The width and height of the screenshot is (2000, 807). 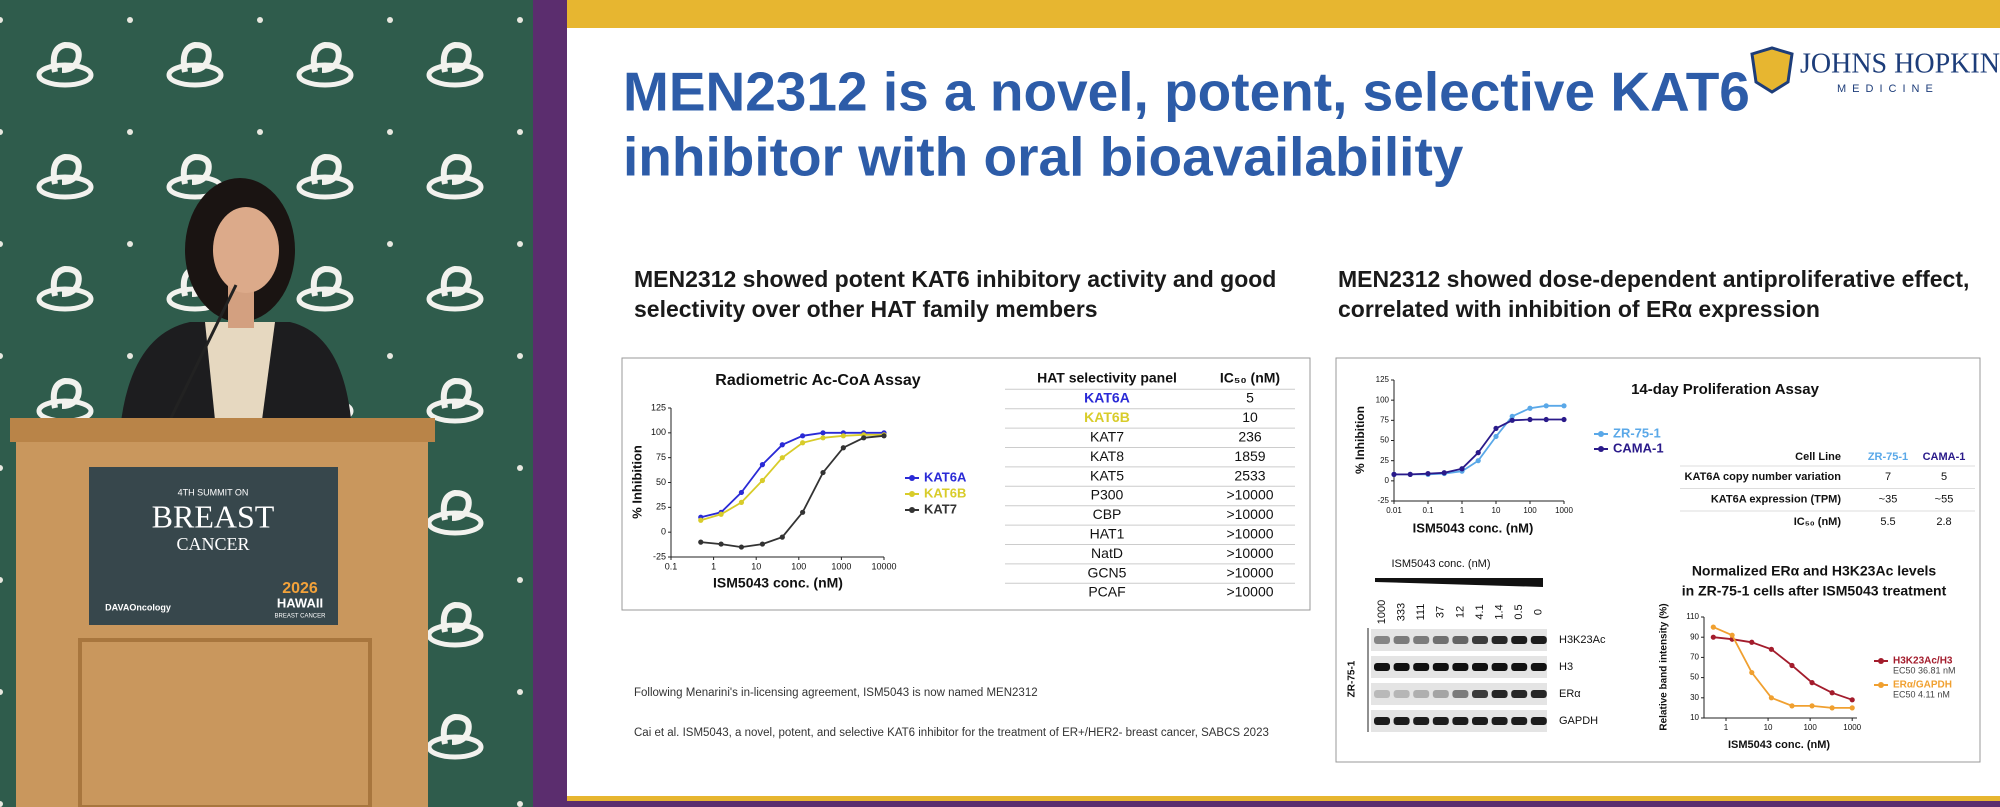 I want to click on table-cell: ~55, so click(x=1944, y=499).